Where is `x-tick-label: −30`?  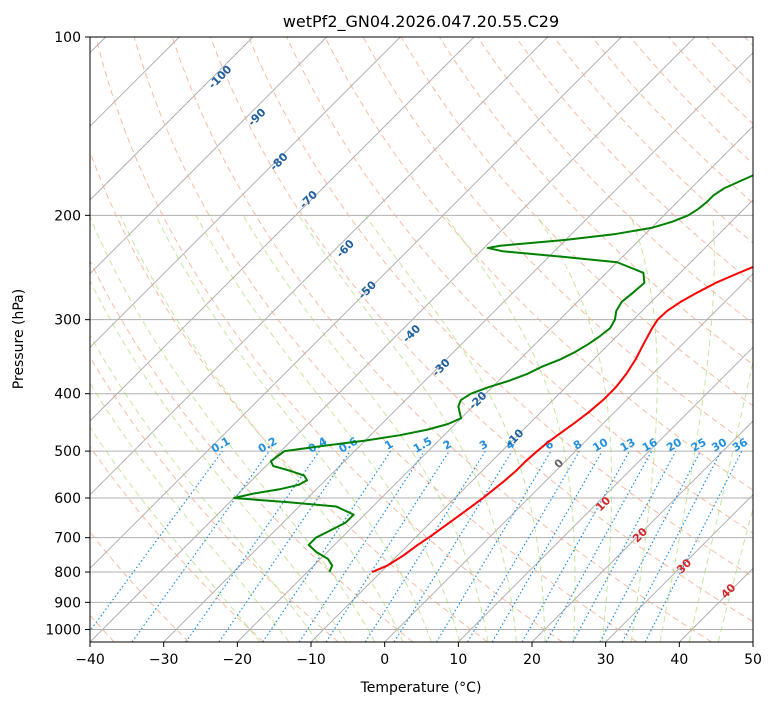
x-tick-label: −30 is located at coordinates (164, 660).